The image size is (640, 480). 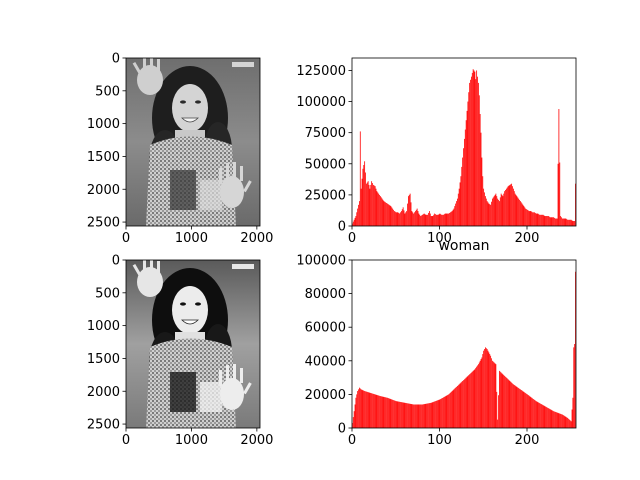 What do you see at coordinates (342, 429) in the screenshot?
I see `y-tick-label: 0` at bounding box center [342, 429].